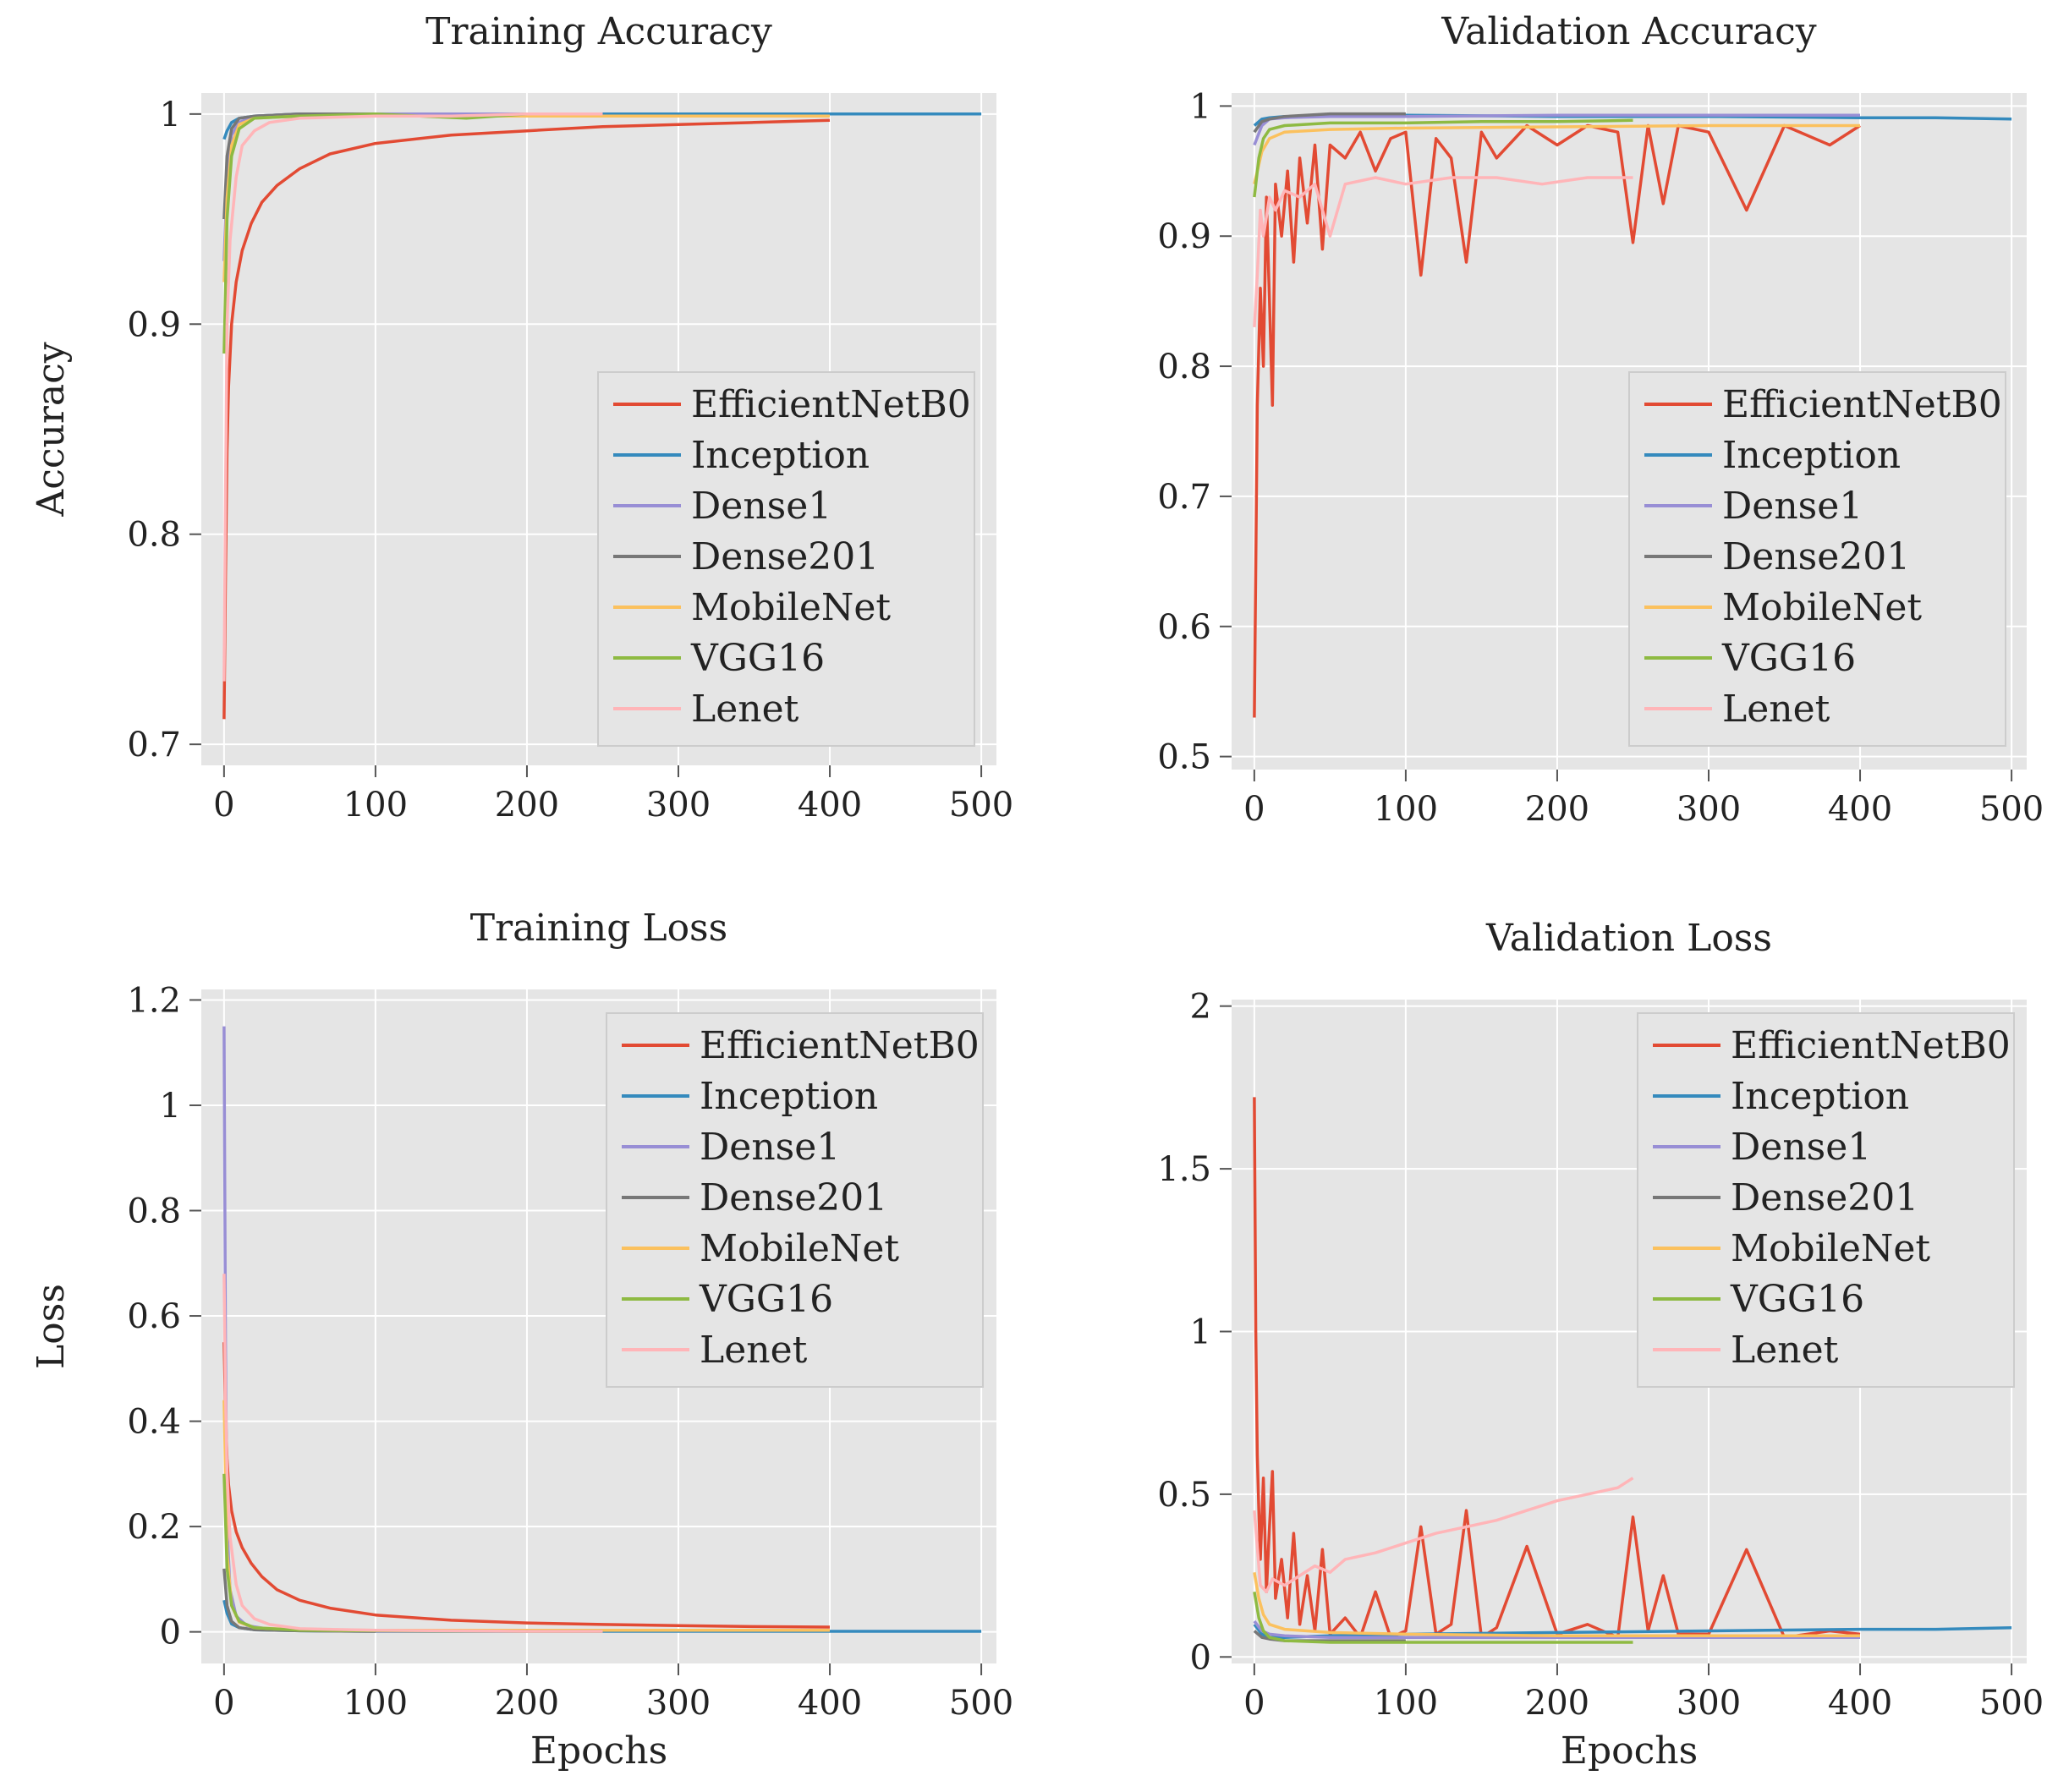 The image size is (2047, 1792). What do you see at coordinates (52, 1326) in the screenshot?
I see `y-axis-label: Loss` at bounding box center [52, 1326].